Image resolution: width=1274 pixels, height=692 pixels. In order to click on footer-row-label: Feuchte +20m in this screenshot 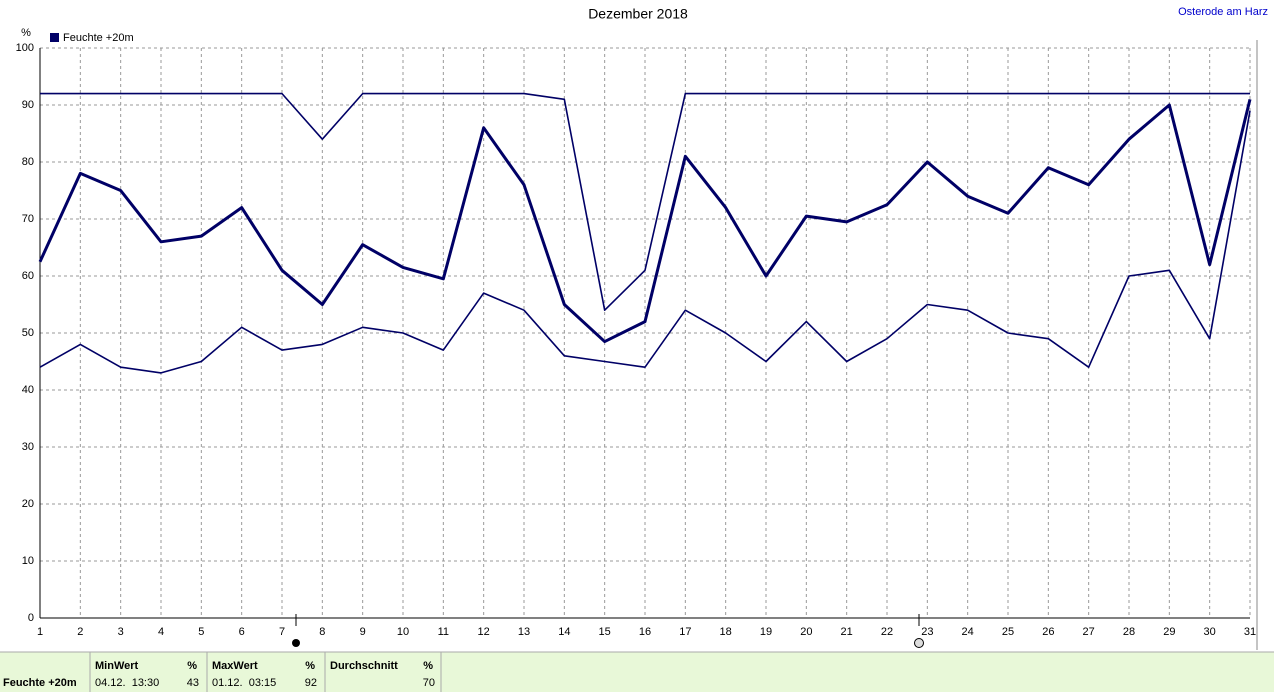, I will do `click(40, 683)`.